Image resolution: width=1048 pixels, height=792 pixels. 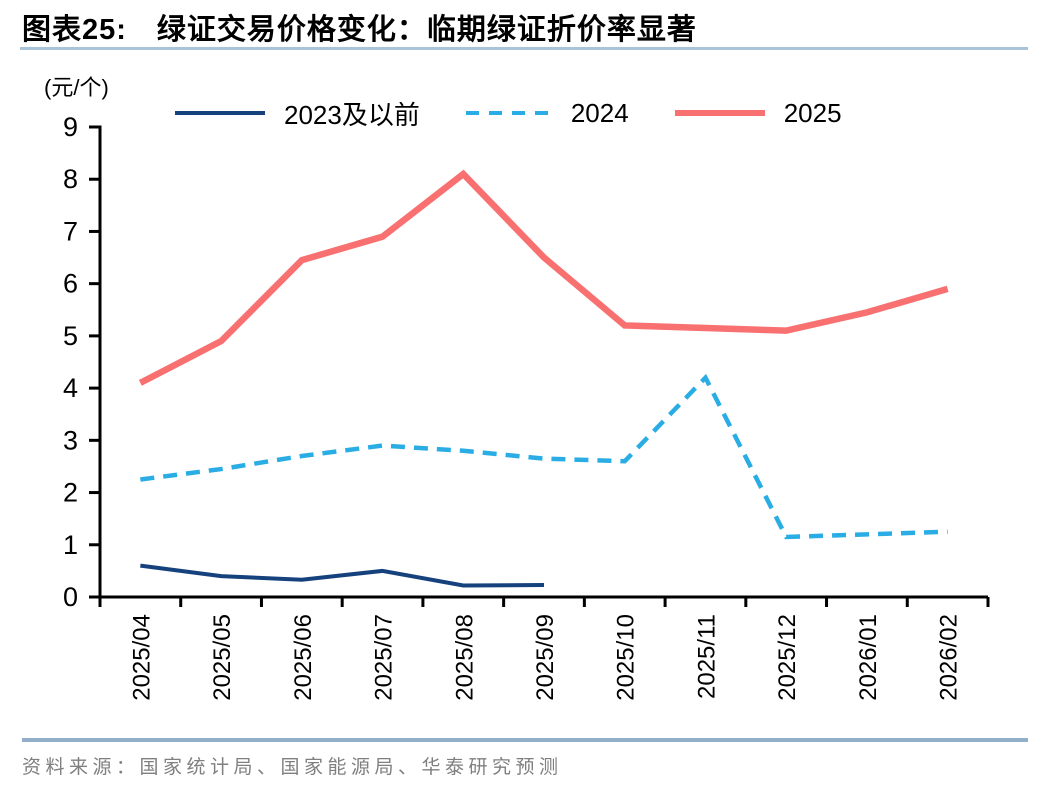 I want to click on title-underline, so click(x=524, y=48).